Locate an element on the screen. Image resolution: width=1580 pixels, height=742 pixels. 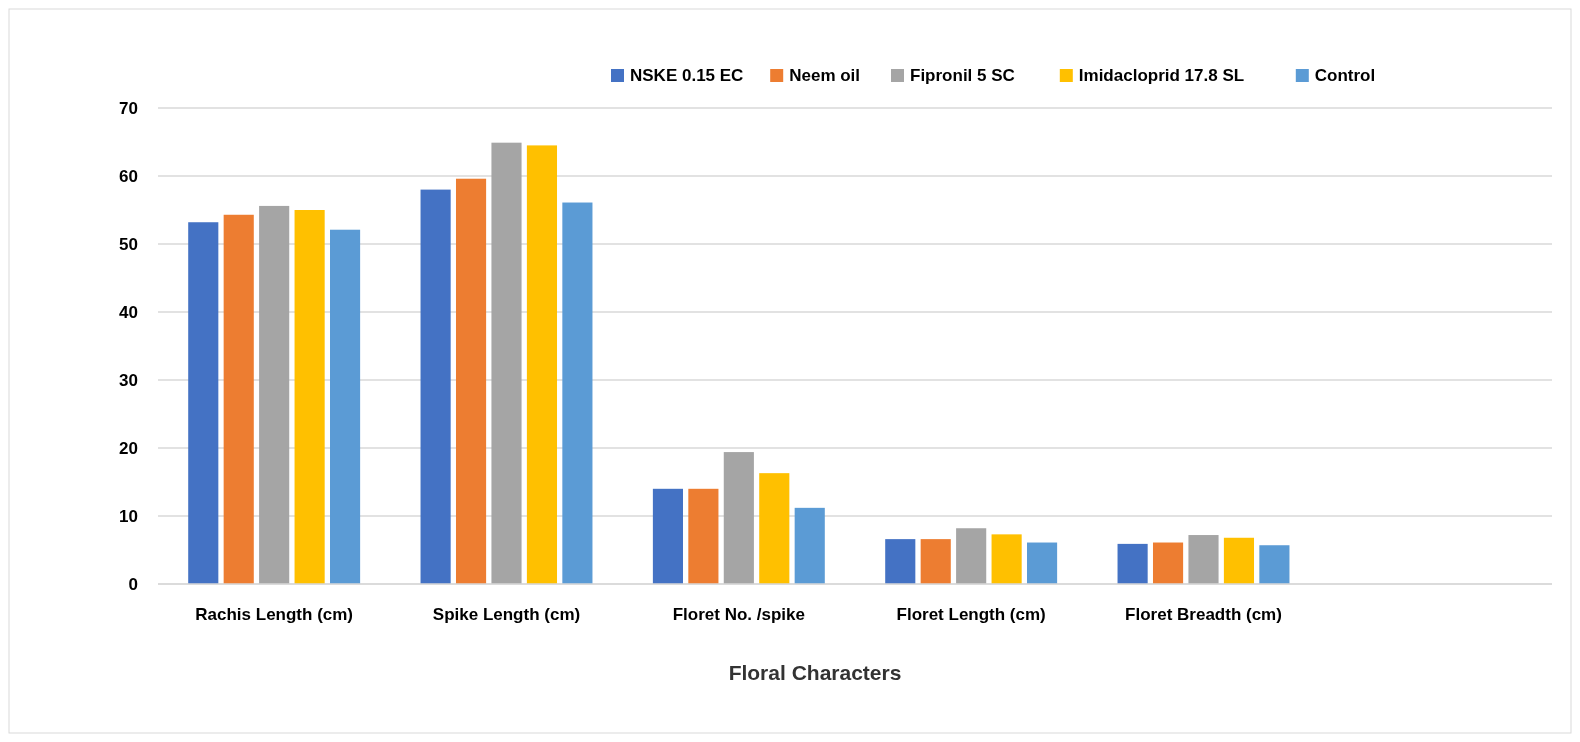
x-tick-label: Spike Length (cm) is located at coordinates (506, 614).